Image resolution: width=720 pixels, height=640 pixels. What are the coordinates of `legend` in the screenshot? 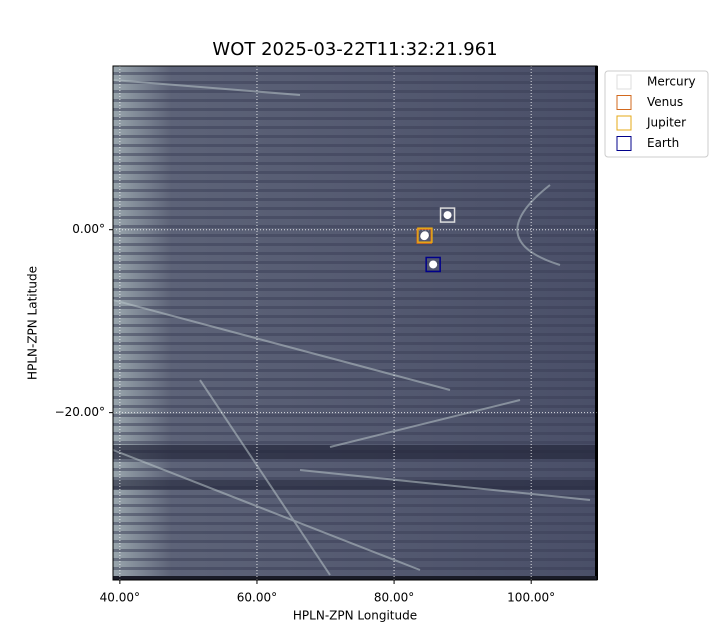 It's located at (656, 114).